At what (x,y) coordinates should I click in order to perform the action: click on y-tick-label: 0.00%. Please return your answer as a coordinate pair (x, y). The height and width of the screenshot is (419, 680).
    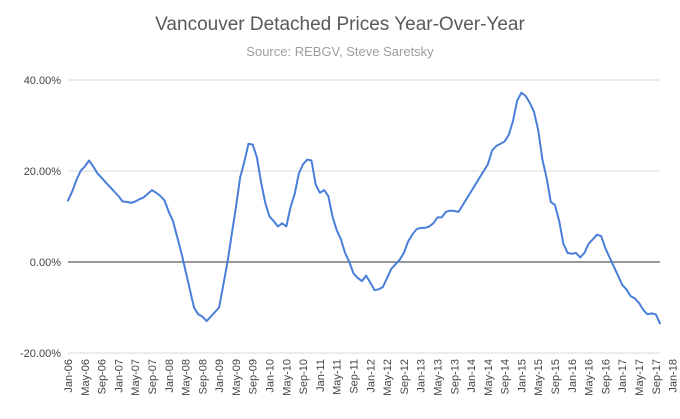
    Looking at the image, I should click on (45, 263).